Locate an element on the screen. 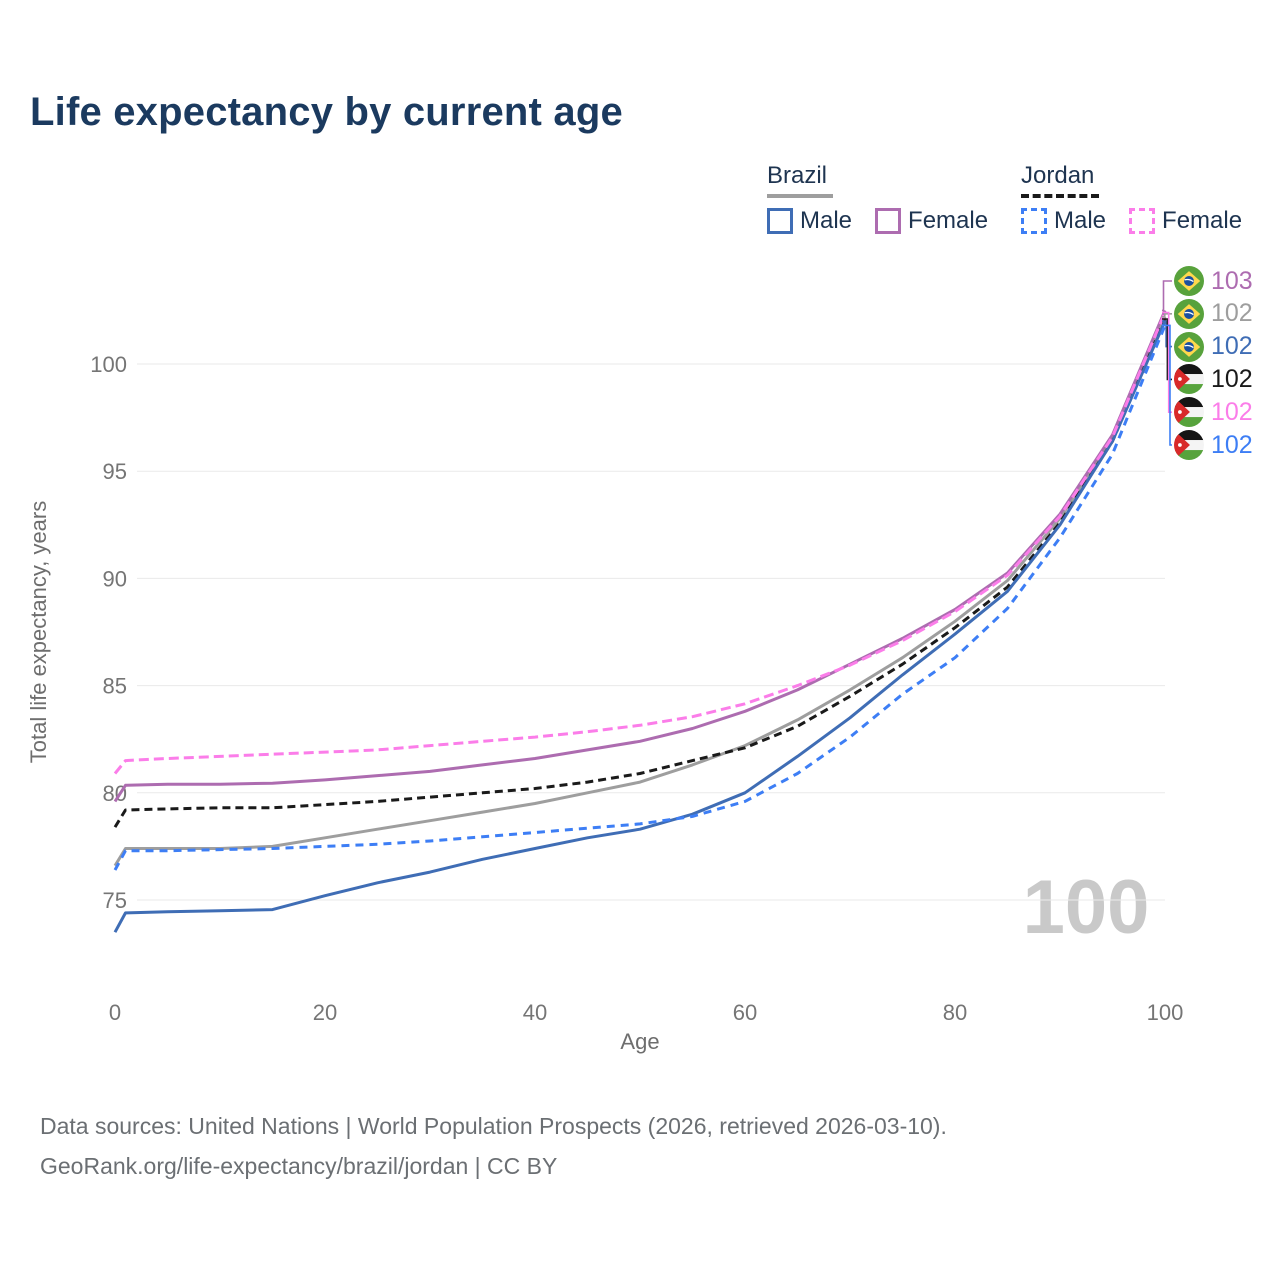  legend-country-brazil: Brazil is located at coordinates (797, 175).